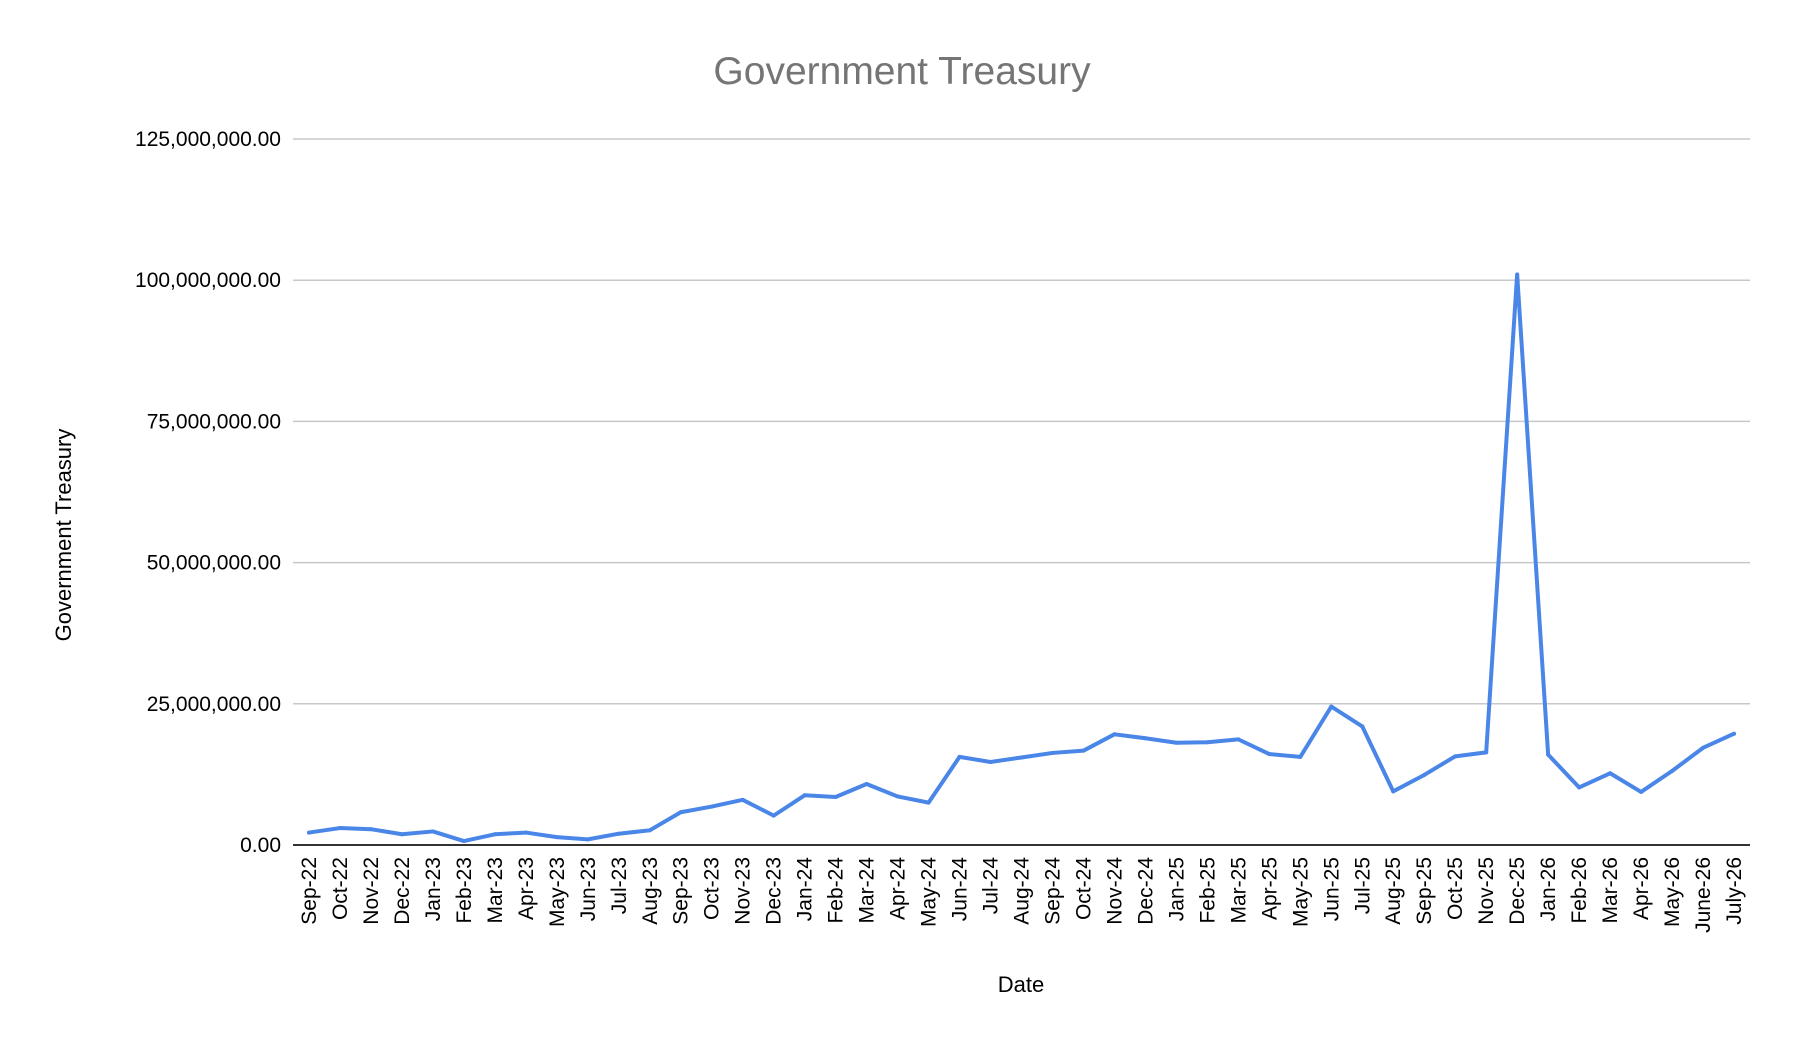 The width and height of the screenshot is (1794, 1052). Describe the element at coordinates (650, 891) in the screenshot. I see `x-tick-label: Aug-23` at that location.